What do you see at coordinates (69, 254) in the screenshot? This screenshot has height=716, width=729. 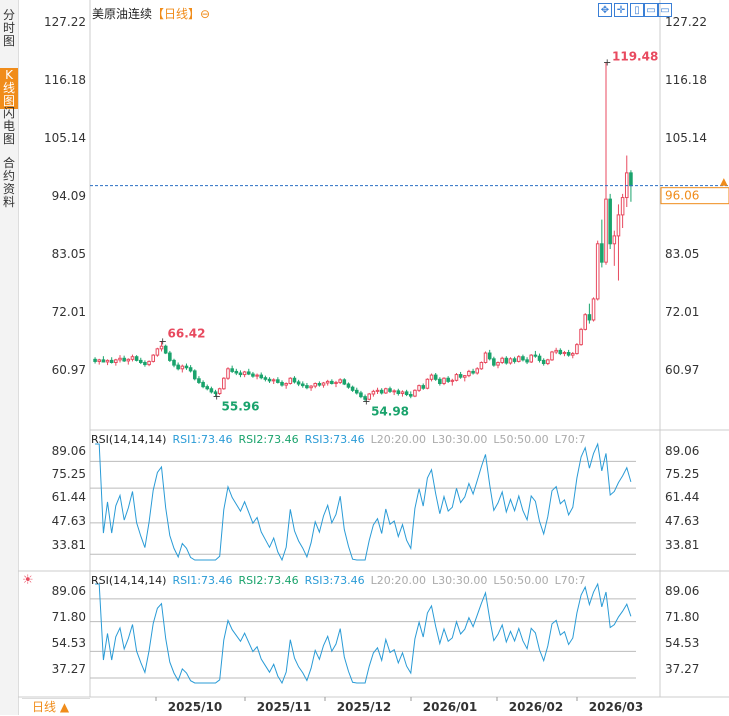 I see `y-tick-left: 83.05` at bounding box center [69, 254].